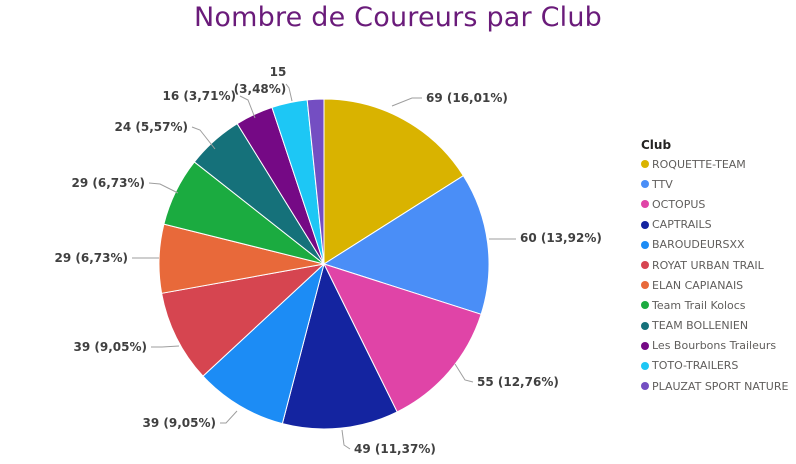  What do you see at coordinates (679, 204) in the screenshot?
I see `legend-label: OCTOPUS` at bounding box center [679, 204].